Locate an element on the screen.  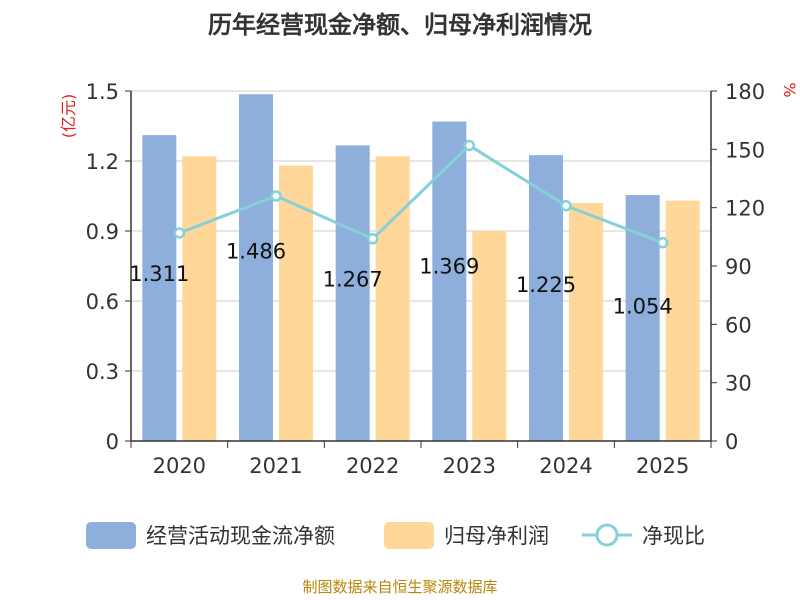
x-tick-label: 2025 is located at coordinates (662, 466).